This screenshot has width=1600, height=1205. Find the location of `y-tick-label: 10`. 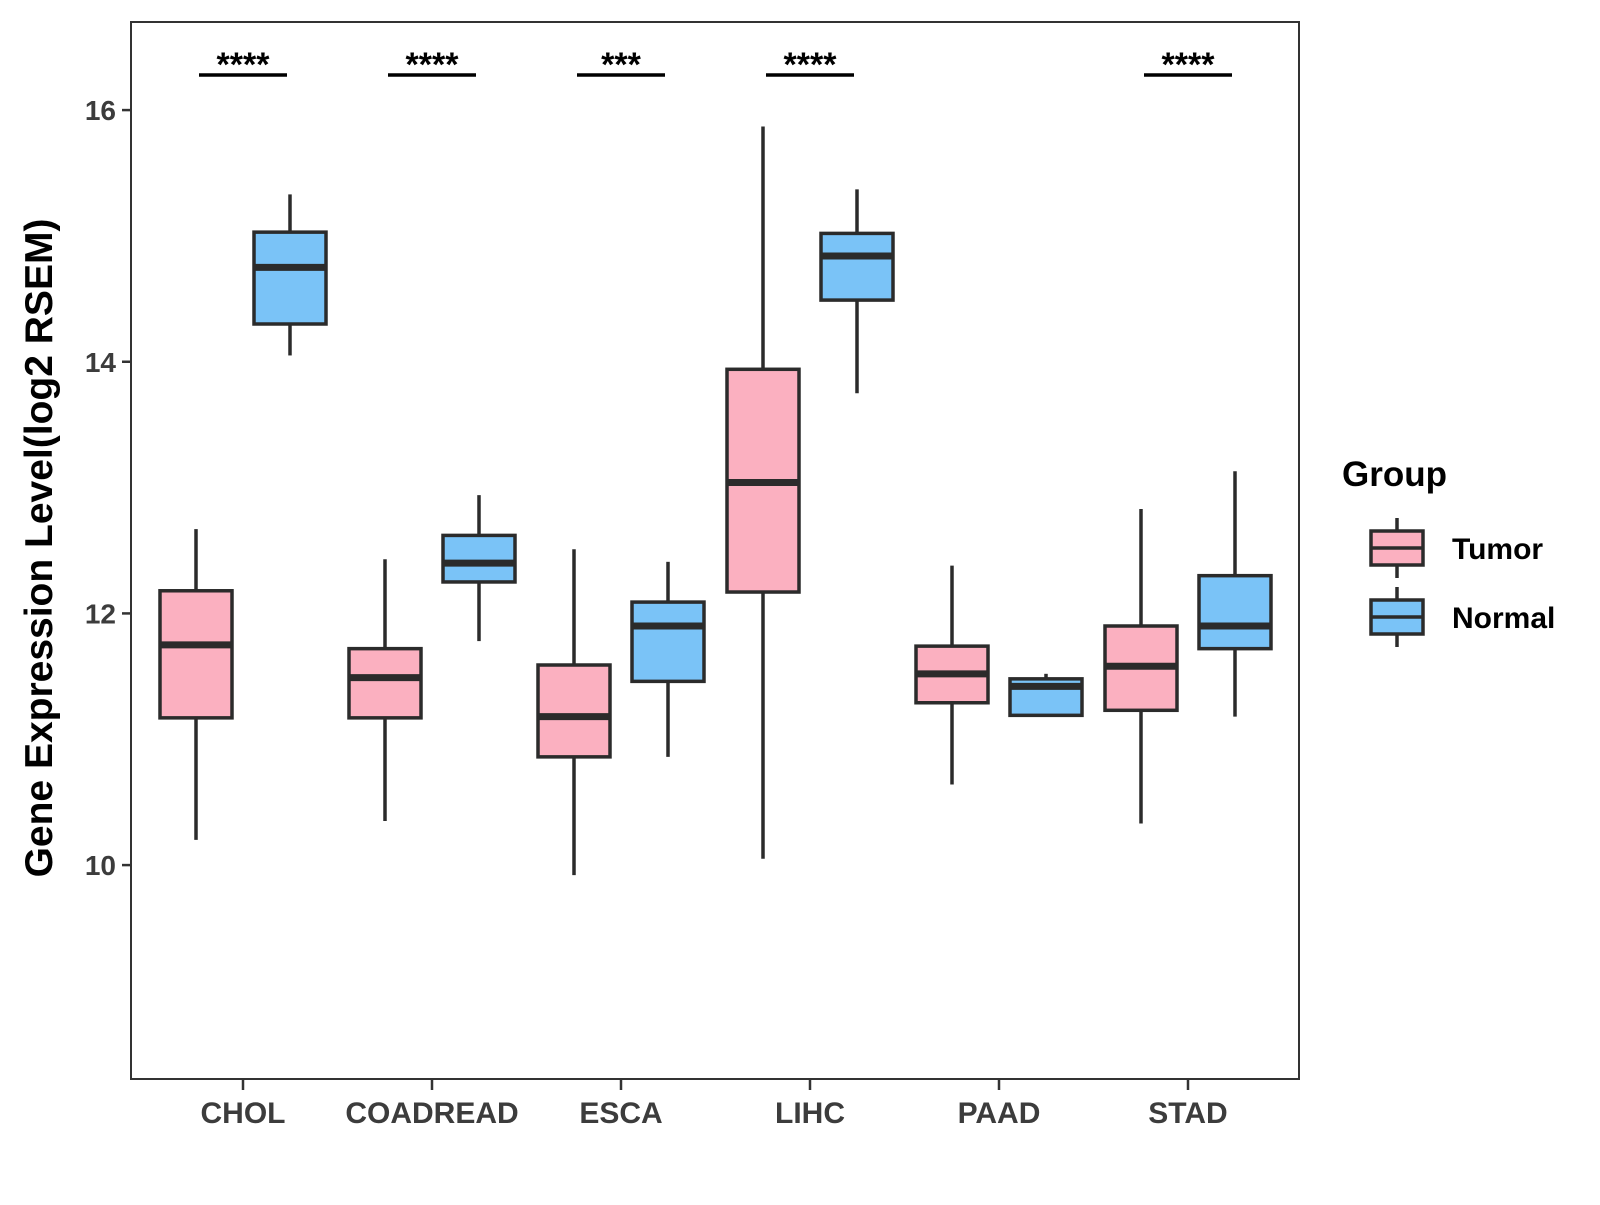

y-tick-label: 10 is located at coordinates (100, 865).